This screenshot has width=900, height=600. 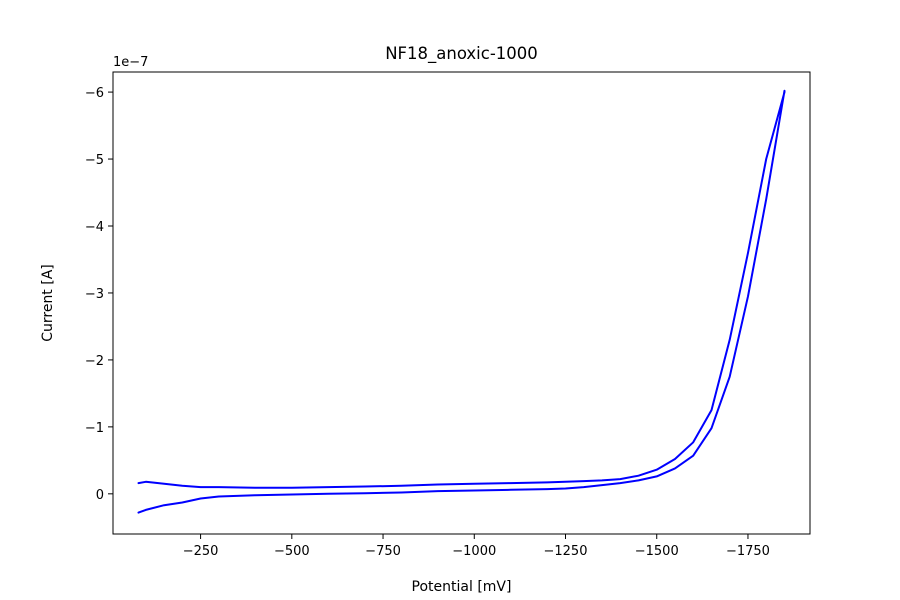 What do you see at coordinates (48, 303) in the screenshot?
I see `y-axis-label: Current [A]` at bounding box center [48, 303].